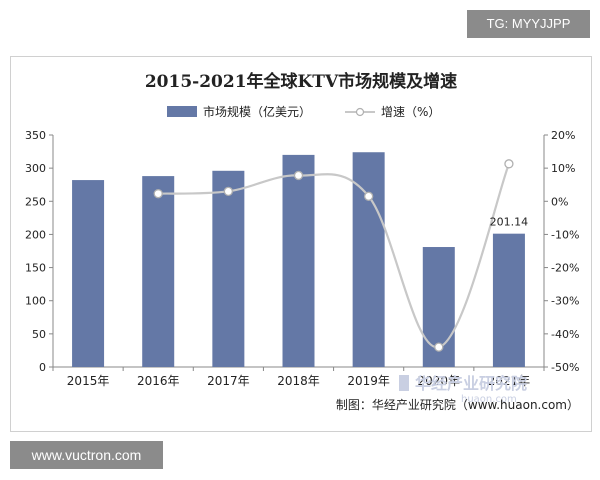  I want to click on right-tick-label: -10%, so click(565, 234).